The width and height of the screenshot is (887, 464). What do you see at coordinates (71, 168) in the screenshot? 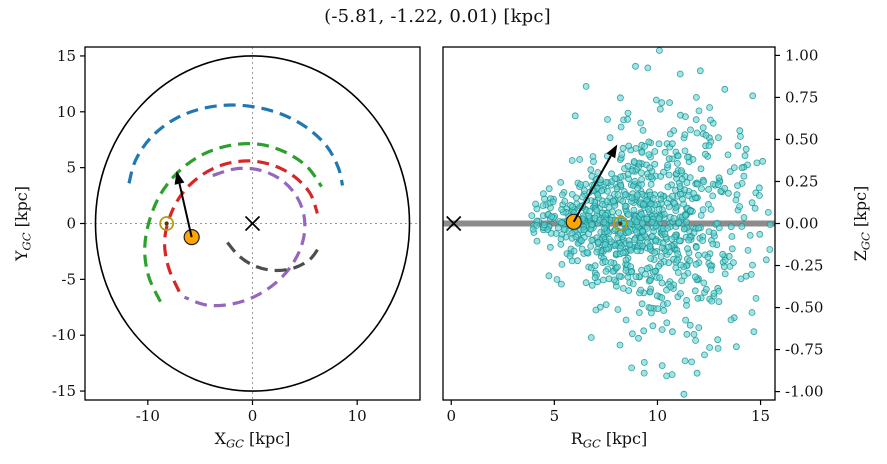
I see `y-tick-label: 5` at bounding box center [71, 168].